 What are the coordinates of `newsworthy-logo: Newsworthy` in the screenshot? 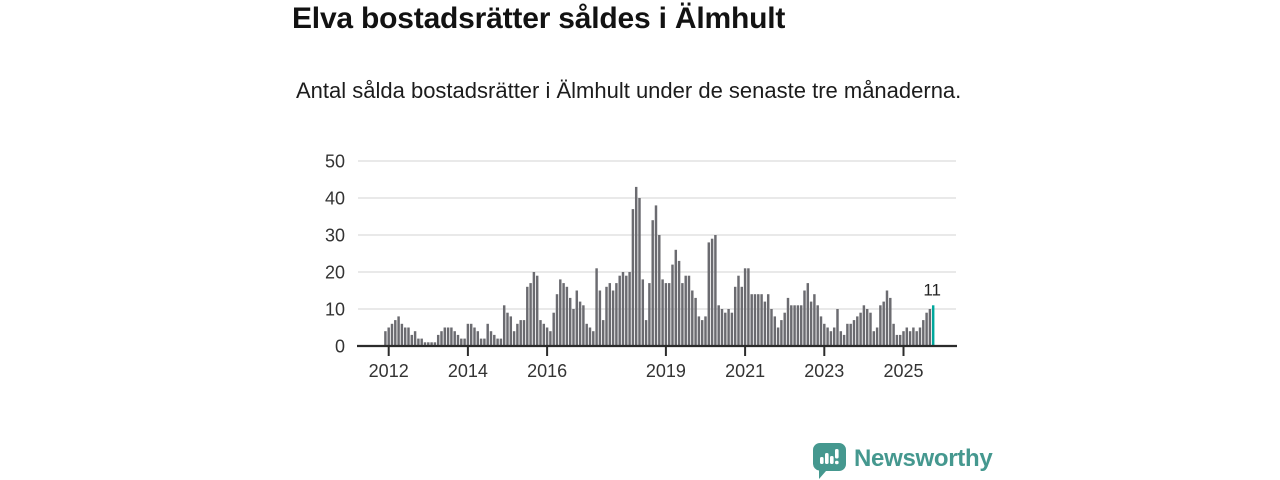 It's located at (903, 461).